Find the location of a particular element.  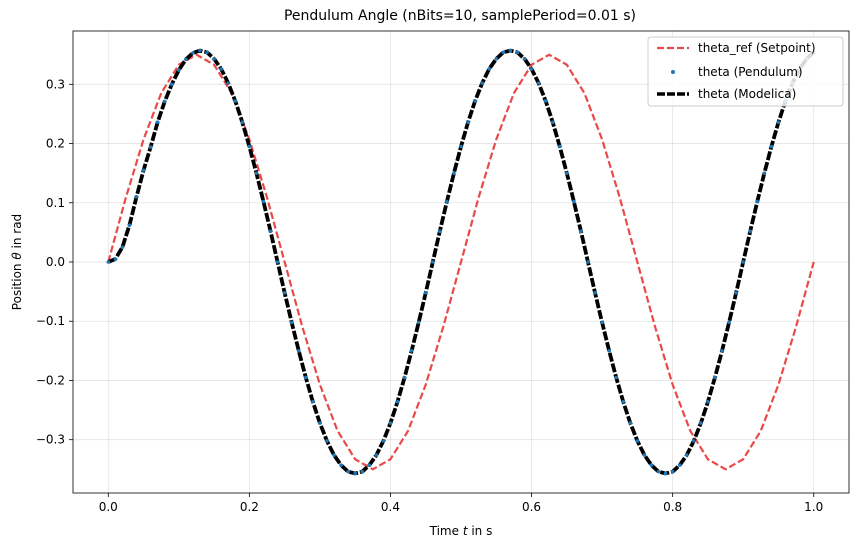

x-tick-label: 0.0 is located at coordinates (108, 507).